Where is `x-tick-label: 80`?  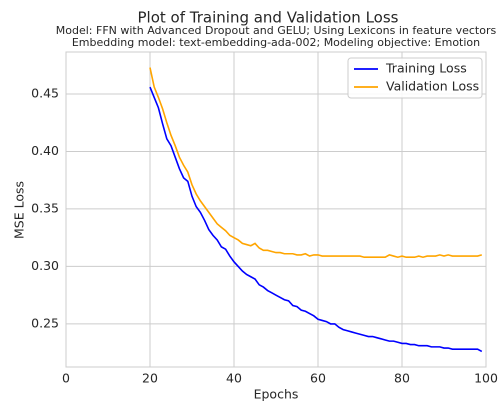 x-tick-label: 80 is located at coordinates (402, 378).